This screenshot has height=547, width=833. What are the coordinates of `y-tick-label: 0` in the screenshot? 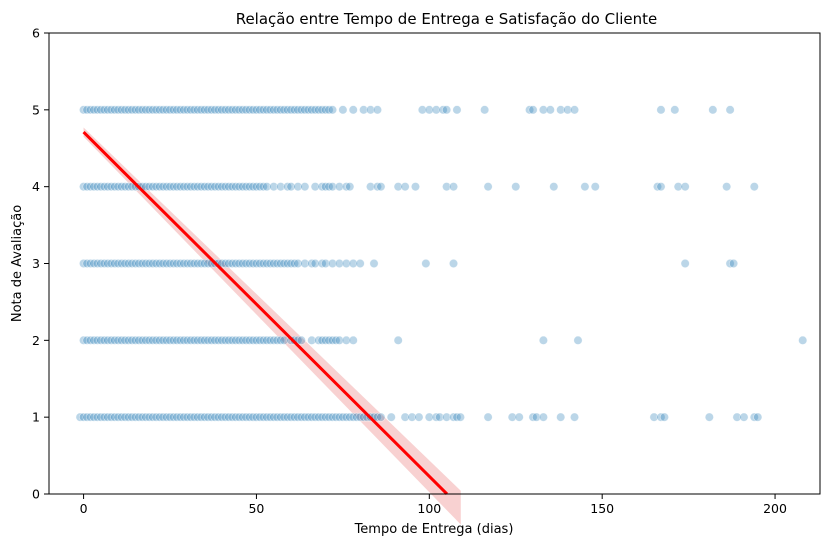 It's located at (36, 494).